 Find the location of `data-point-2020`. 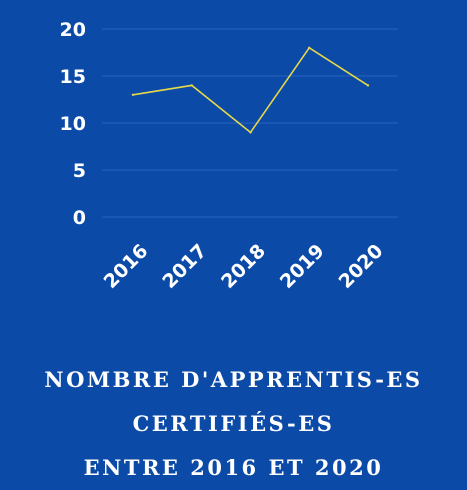

data-point-2020 is located at coordinates (368, 85).